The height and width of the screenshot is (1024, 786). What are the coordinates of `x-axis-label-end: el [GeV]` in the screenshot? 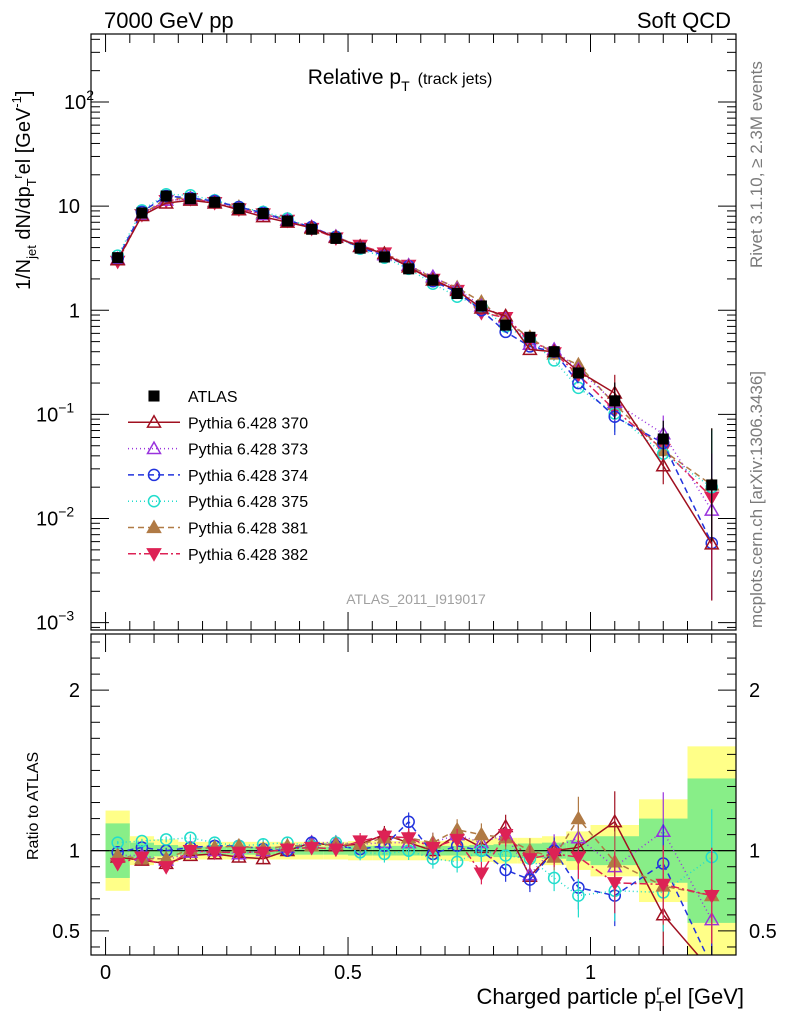 It's located at (704, 996).